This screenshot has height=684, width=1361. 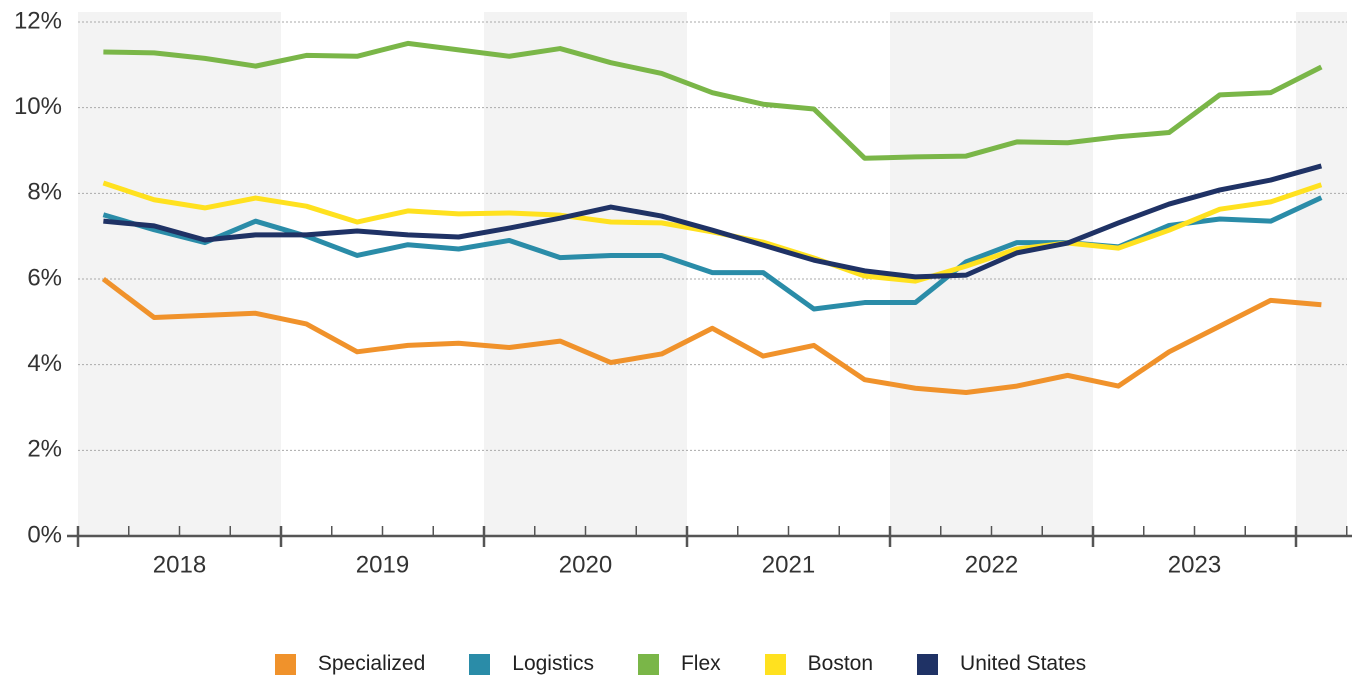 I want to click on y-tick-label: 2%, so click(x=44, y=449).